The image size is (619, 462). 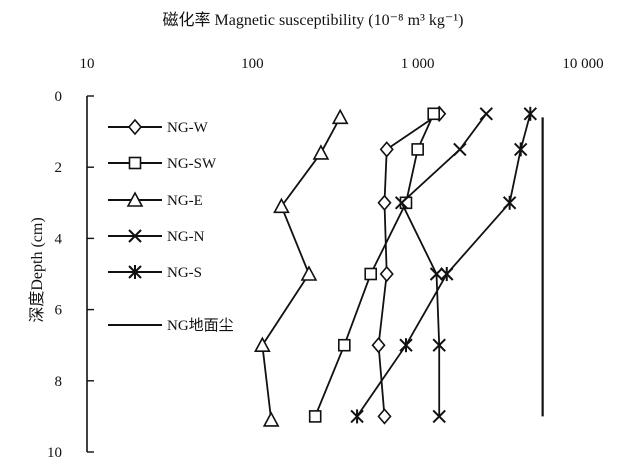 I want to click on series-ng-w, so click(x=409, y=265).